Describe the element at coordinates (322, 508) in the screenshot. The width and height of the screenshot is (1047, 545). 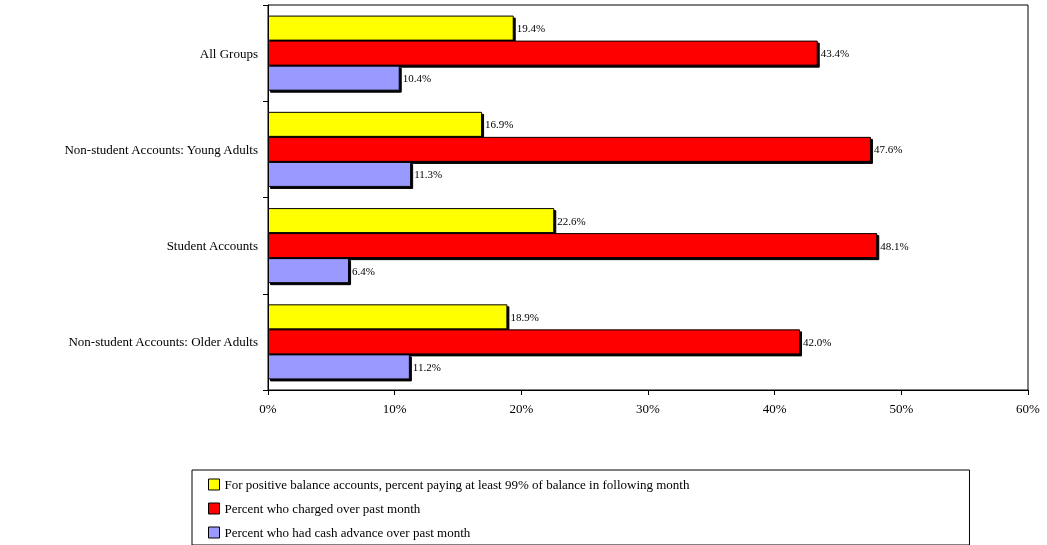
I see `legend-label: Percent who charged over past month` at that location.